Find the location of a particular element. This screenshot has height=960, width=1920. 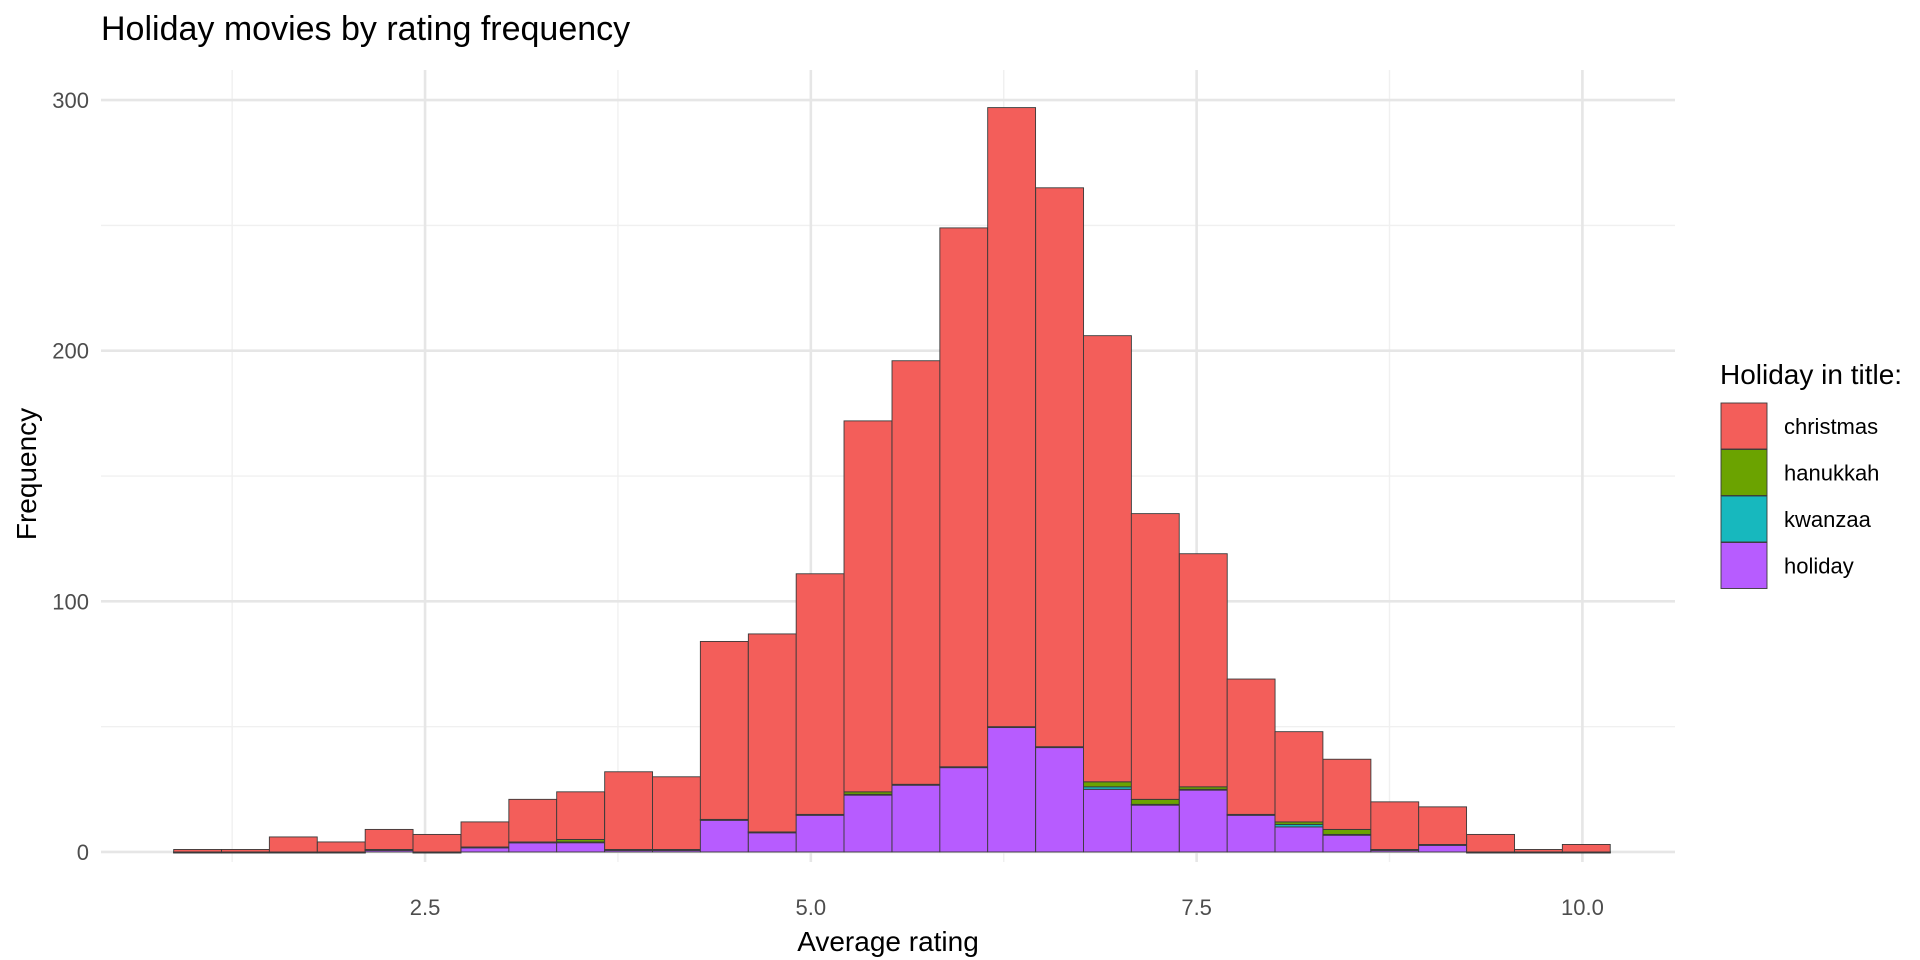

y-tick-label: 100 is located at coordinates (70, 601).